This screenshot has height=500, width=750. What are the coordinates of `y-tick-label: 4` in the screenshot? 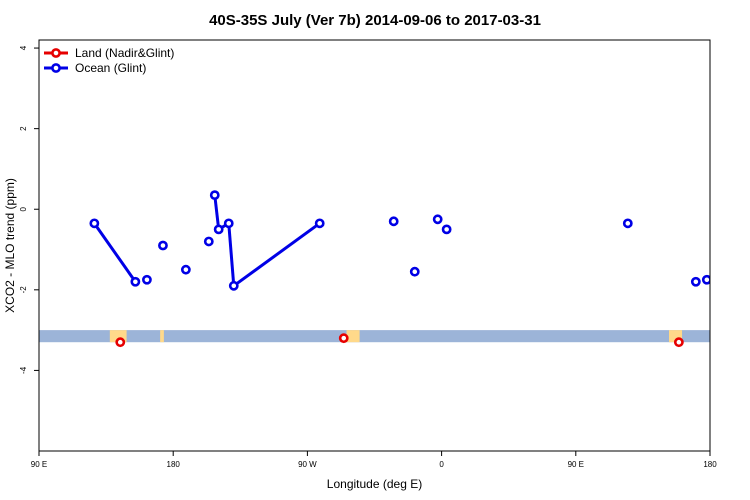 It's located at (23, 47).